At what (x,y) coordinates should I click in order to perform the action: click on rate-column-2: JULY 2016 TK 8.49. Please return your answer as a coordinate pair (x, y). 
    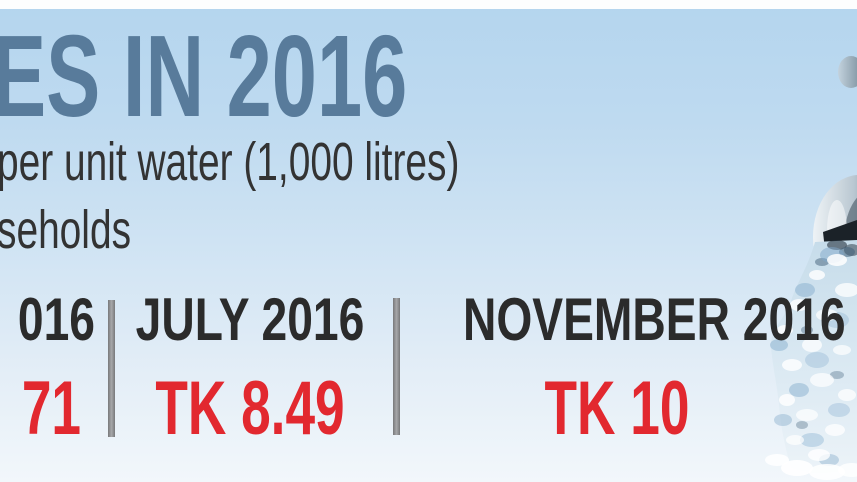
    Looking at the image, I should click on (250, 368).